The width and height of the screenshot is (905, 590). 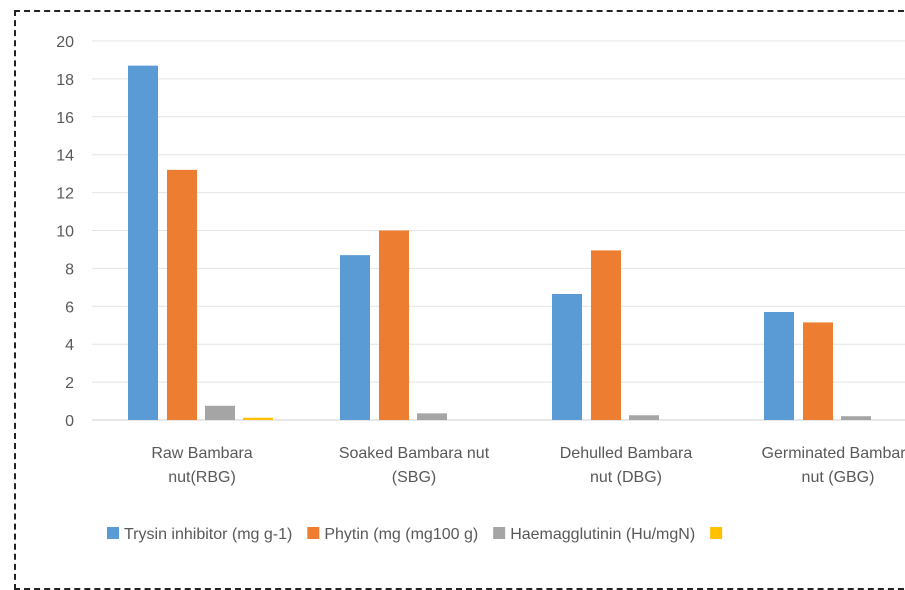 I want to click on y-tick-label: 14, so click(x=65, y=156).